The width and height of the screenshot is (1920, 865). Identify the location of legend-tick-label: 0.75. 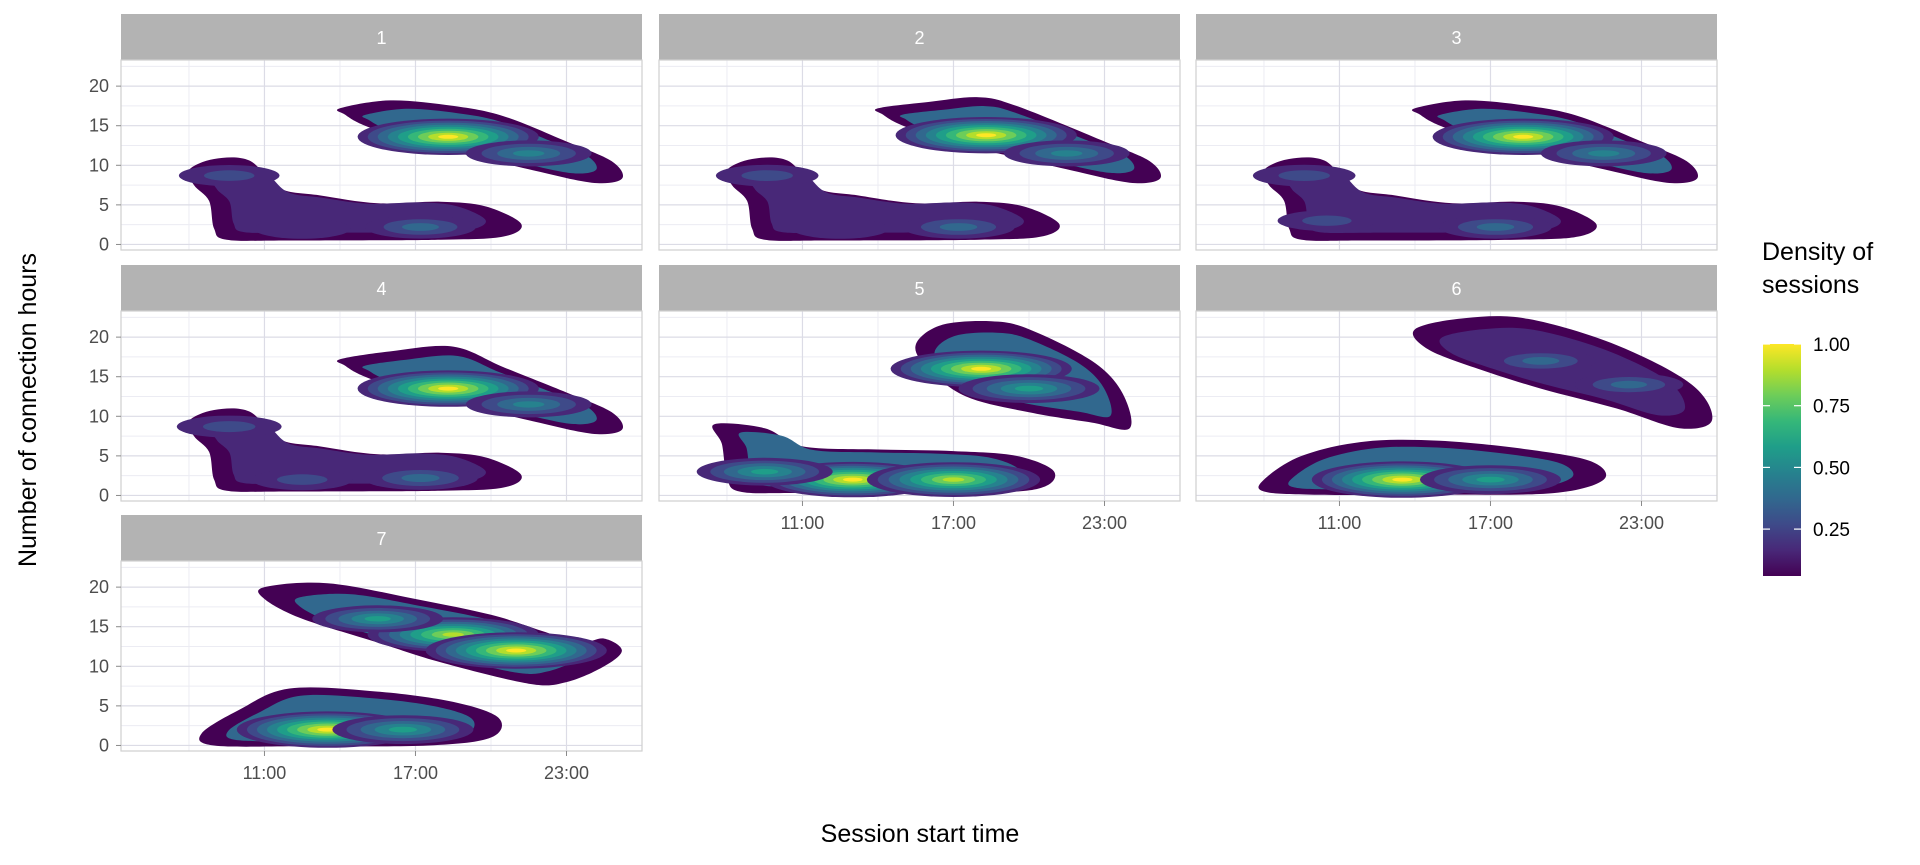
(1831, 407).